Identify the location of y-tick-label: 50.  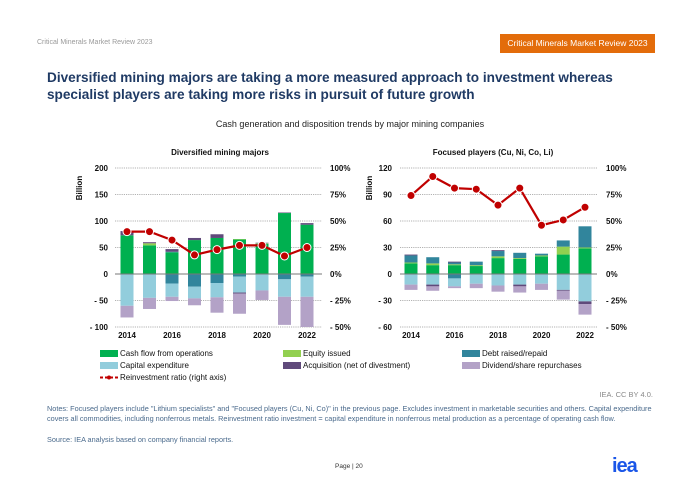
(103, 248).